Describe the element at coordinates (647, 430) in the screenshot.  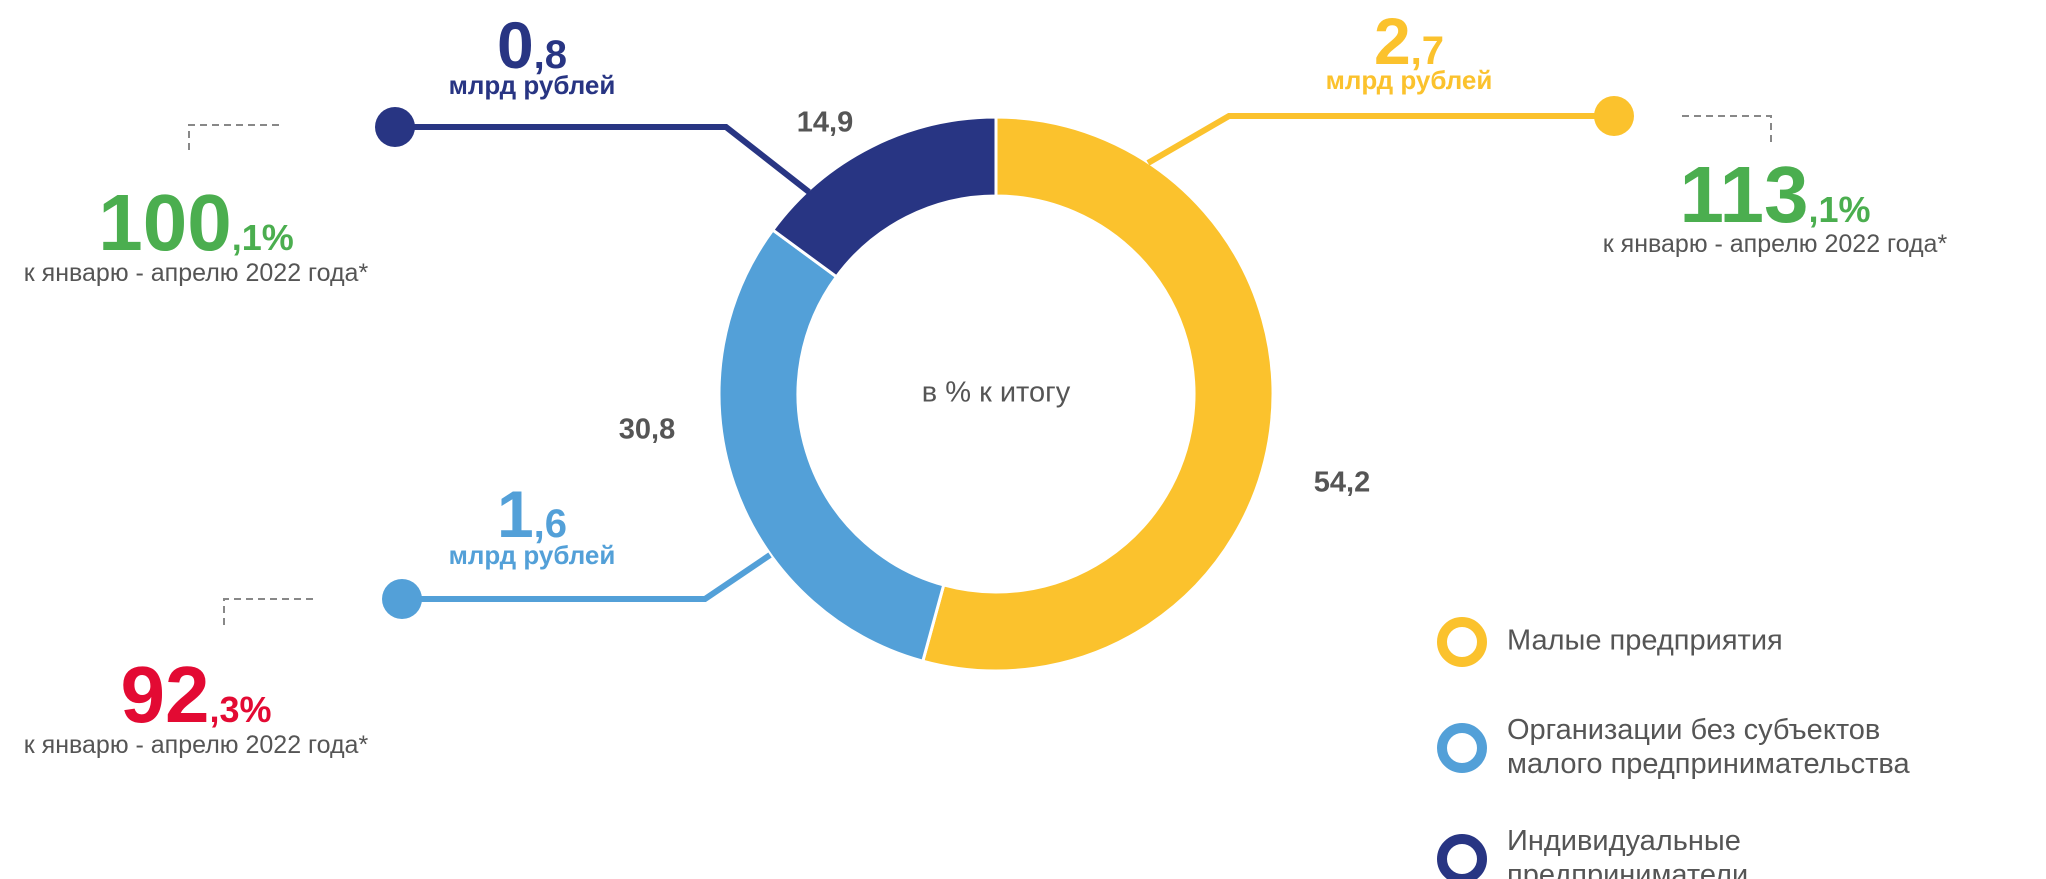
I see `value-label: 30,8` at that location.